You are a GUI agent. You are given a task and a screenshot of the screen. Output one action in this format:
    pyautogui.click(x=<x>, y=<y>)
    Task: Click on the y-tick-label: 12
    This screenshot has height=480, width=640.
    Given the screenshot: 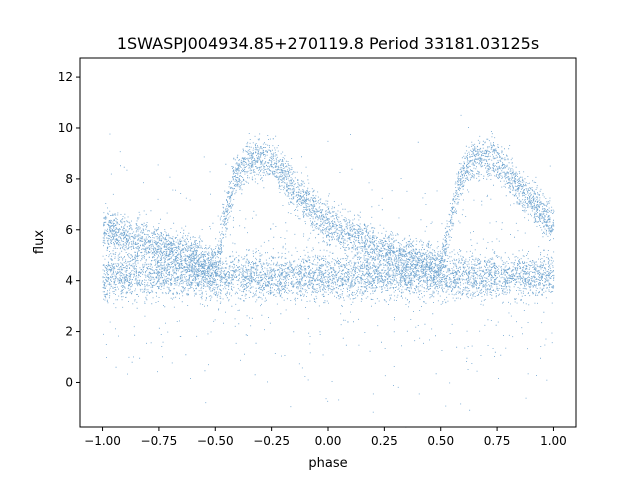 What is the action you would take?
    pyautogui.click(x=65, y=77)
    